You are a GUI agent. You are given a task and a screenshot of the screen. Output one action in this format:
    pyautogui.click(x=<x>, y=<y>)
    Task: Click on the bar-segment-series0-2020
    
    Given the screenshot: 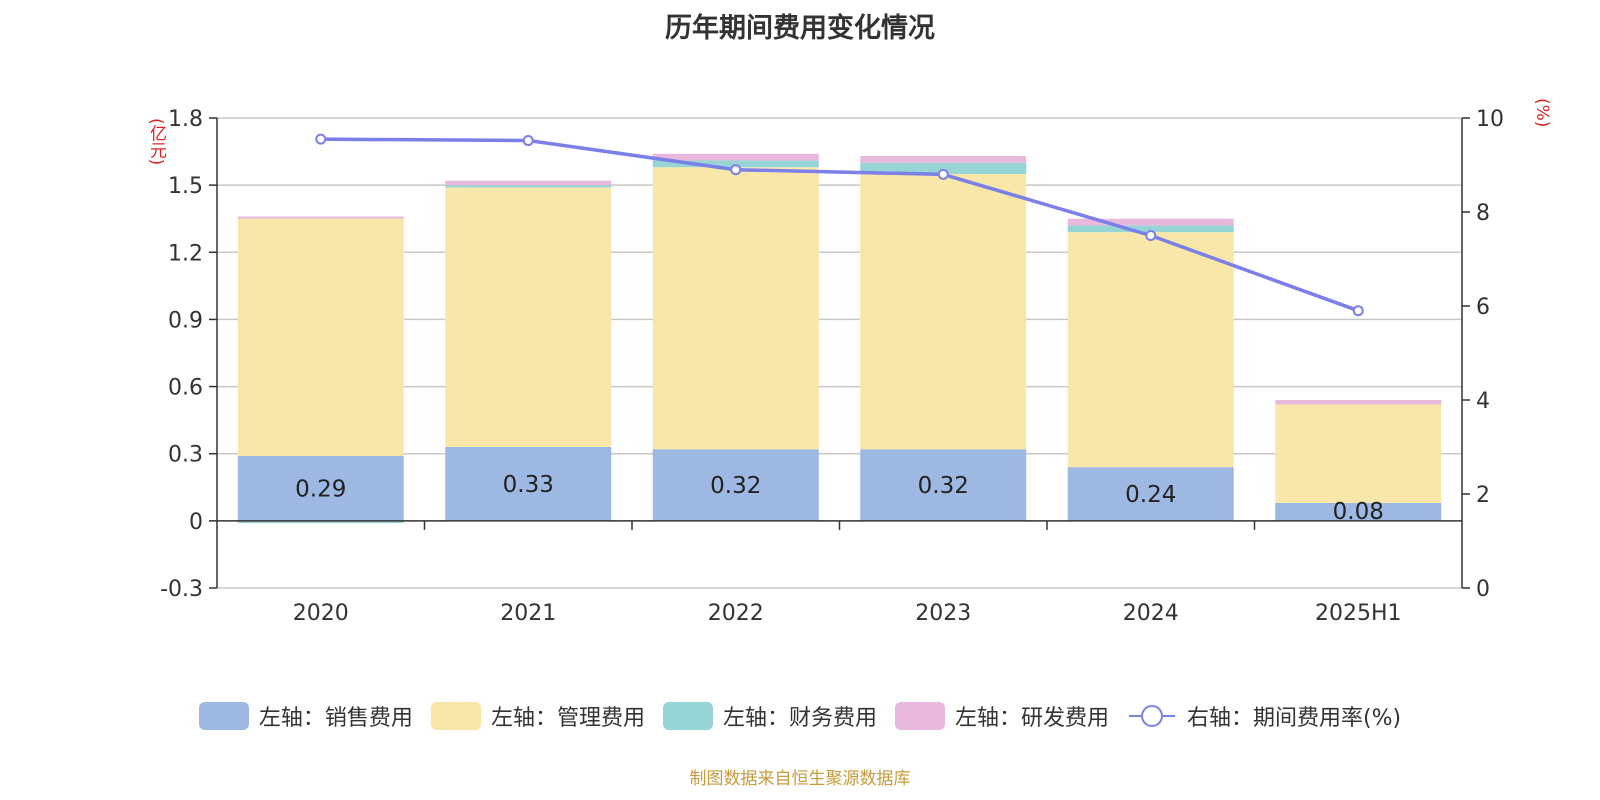 What is the action you would take?
    pyautogui.click(x=320, y=488)
    